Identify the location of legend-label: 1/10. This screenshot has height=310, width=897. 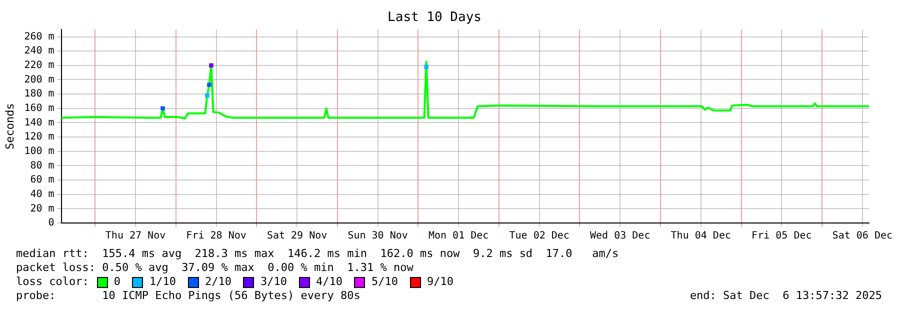
(162, 282).